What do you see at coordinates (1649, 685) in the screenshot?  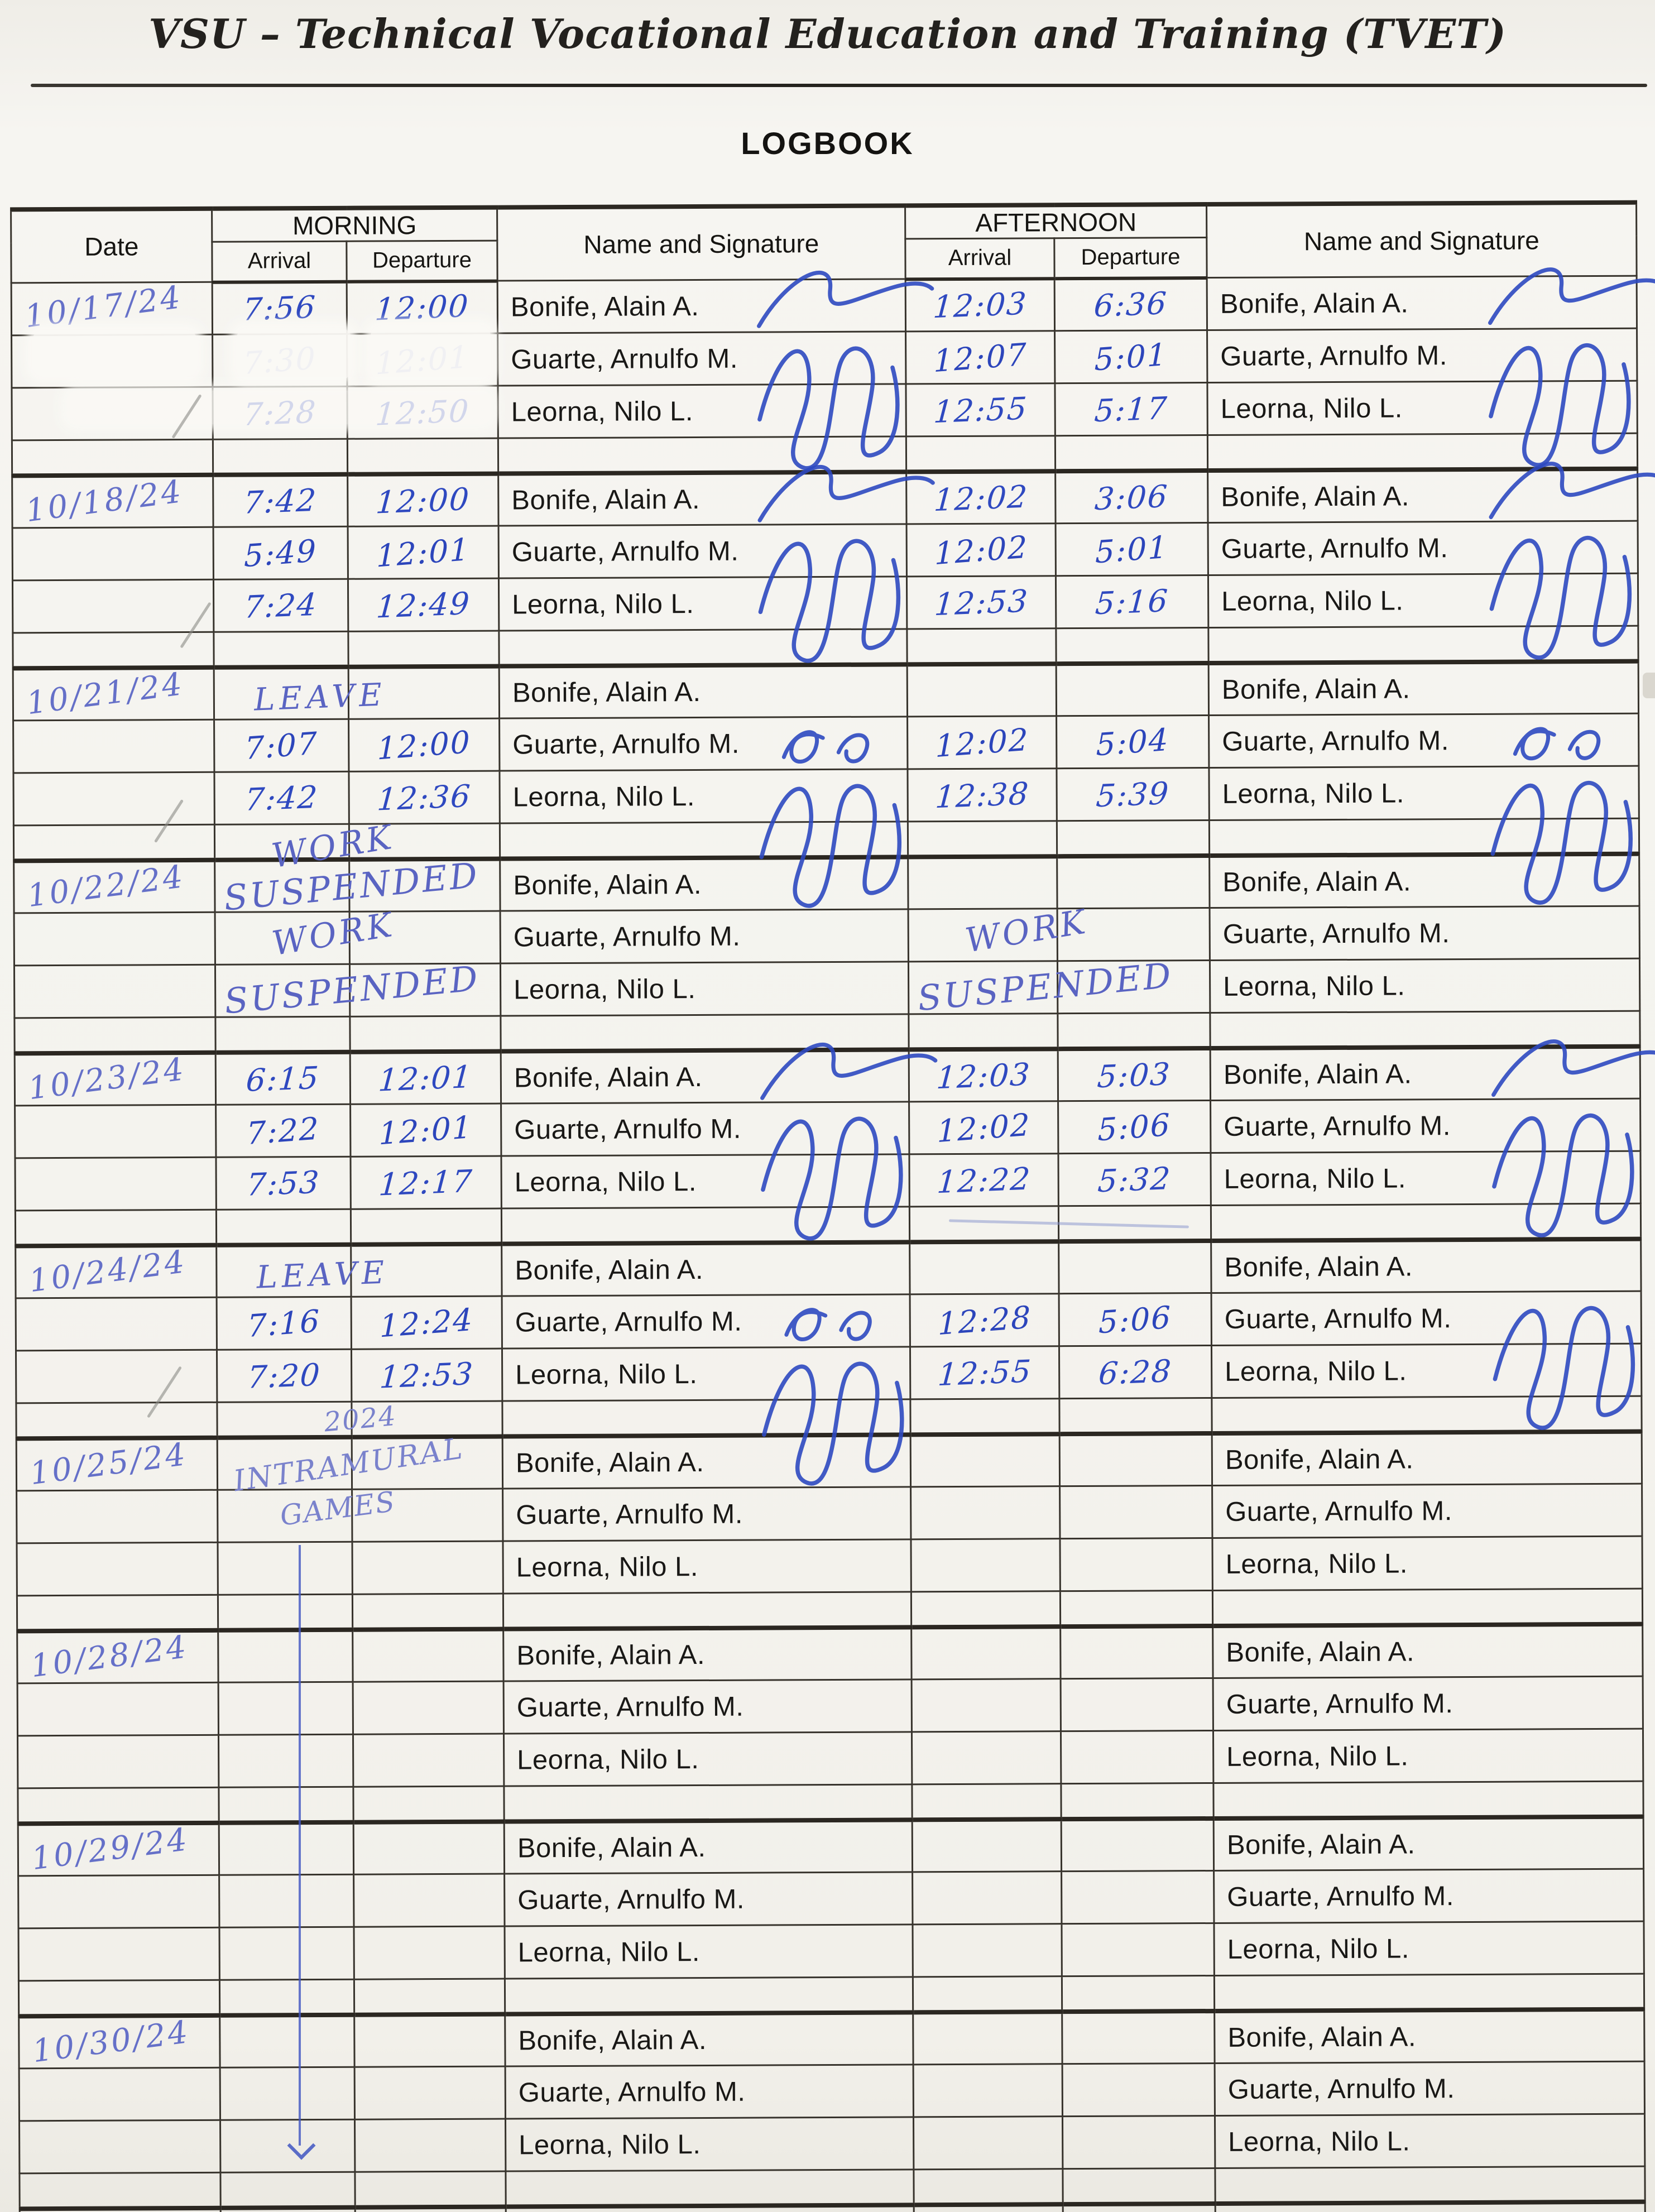 I see `paper-notch` at bounding box center [1649, 685].